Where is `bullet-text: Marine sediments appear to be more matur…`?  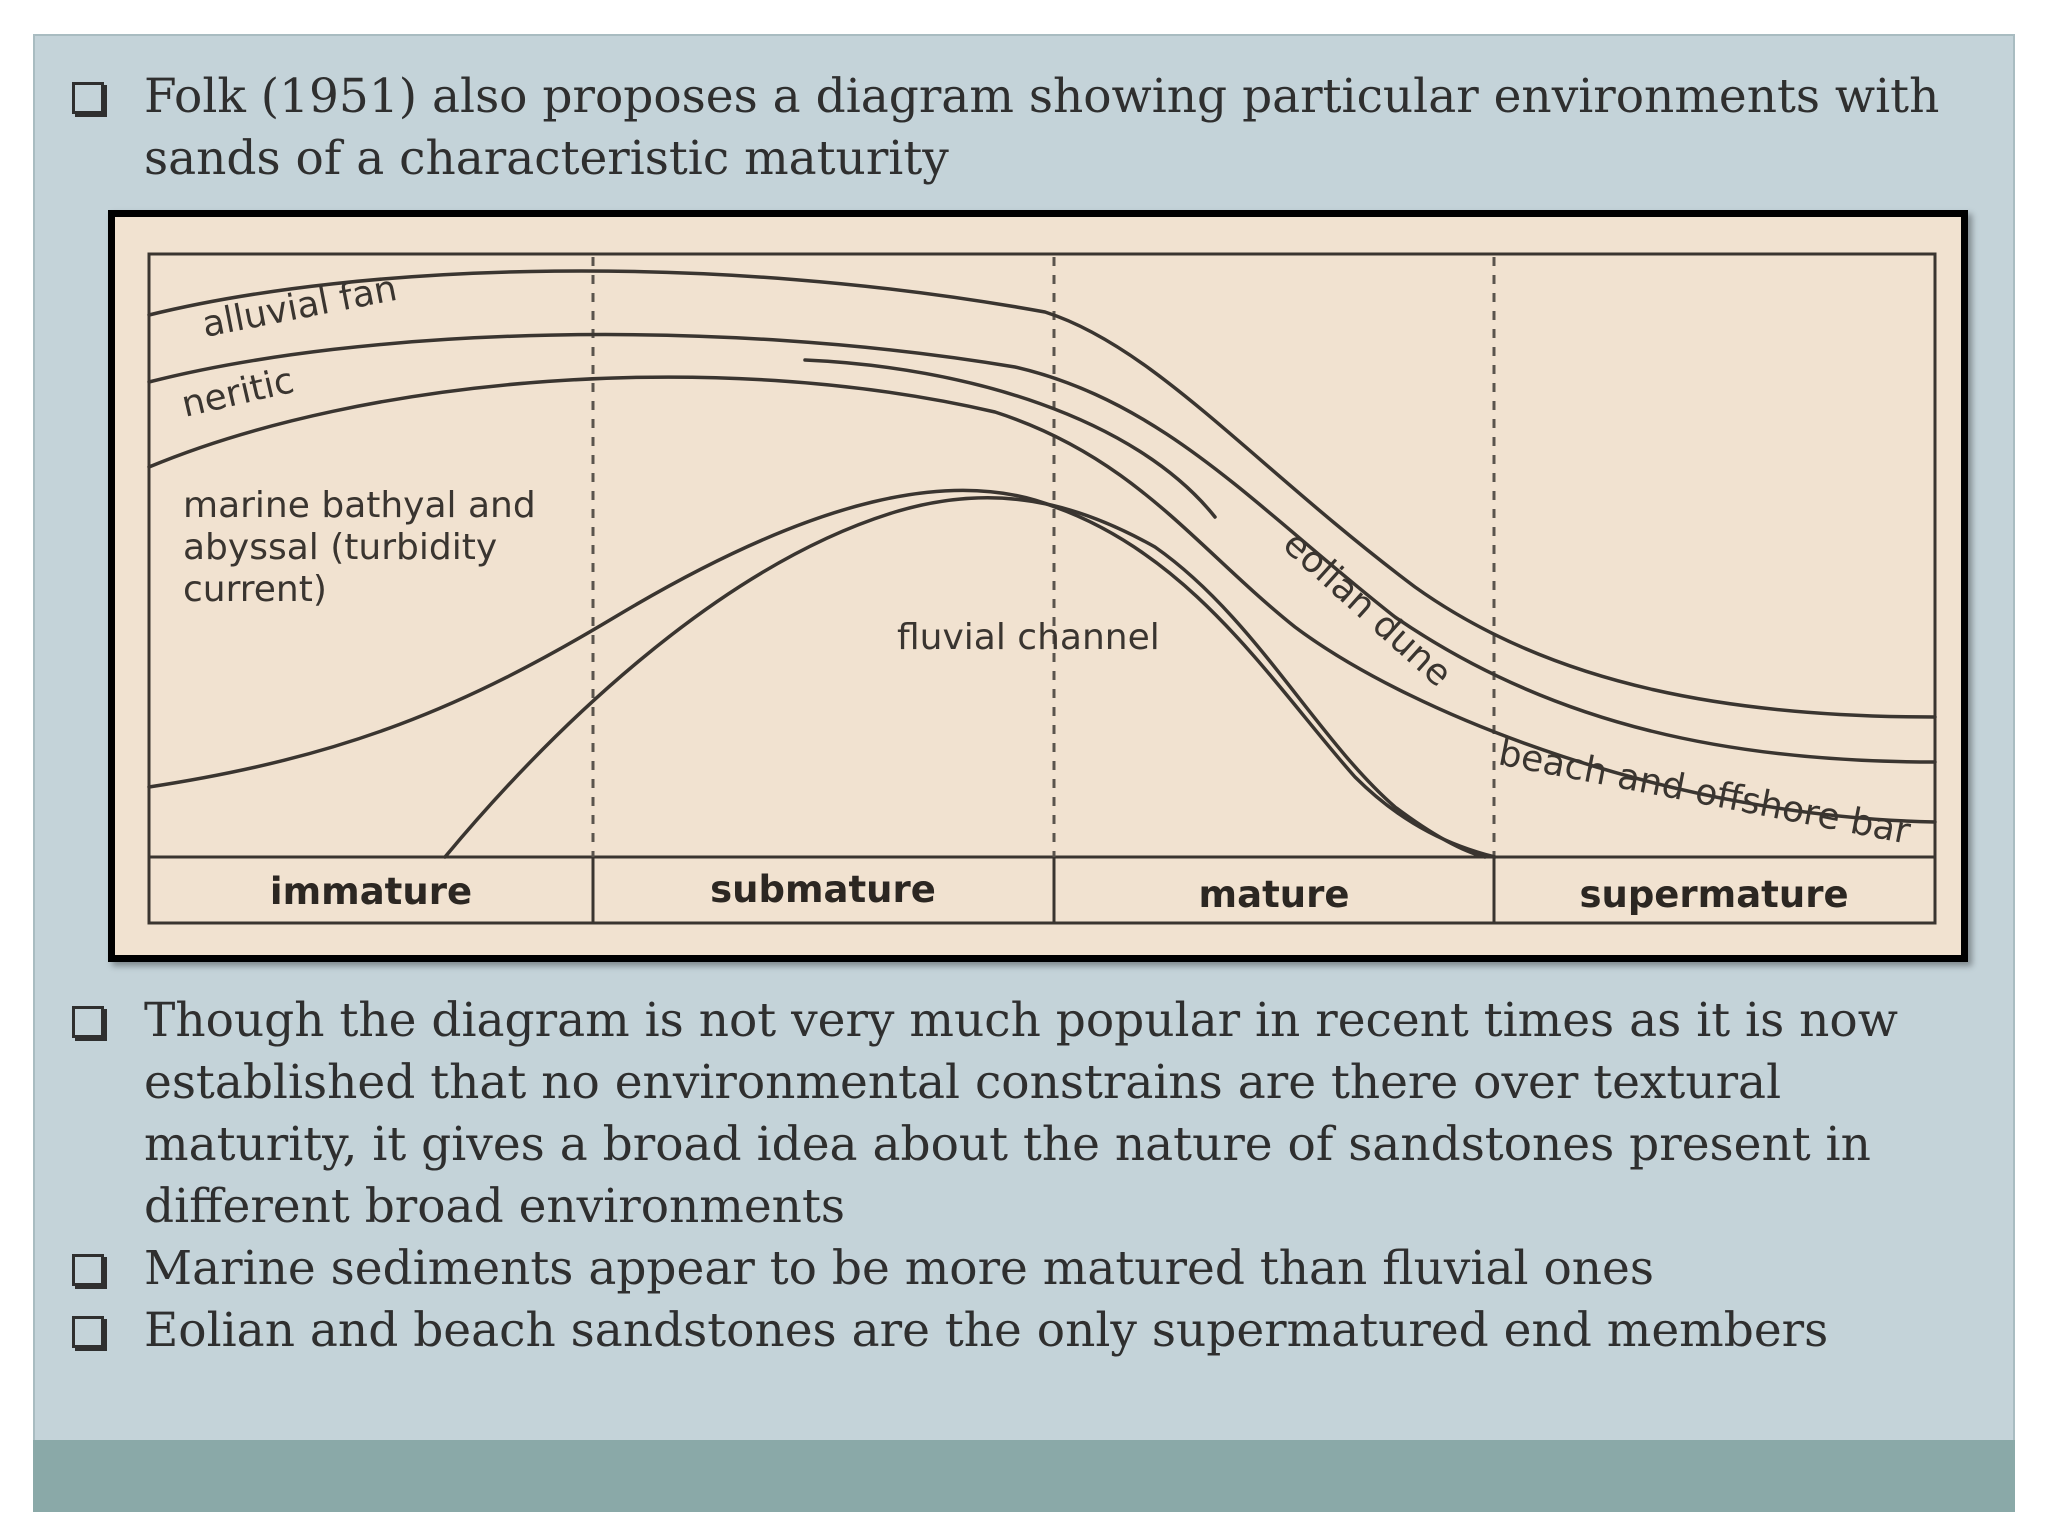
bullet-text: Marine sediments appear to be more matur… is located at coordinates (899, 1268).